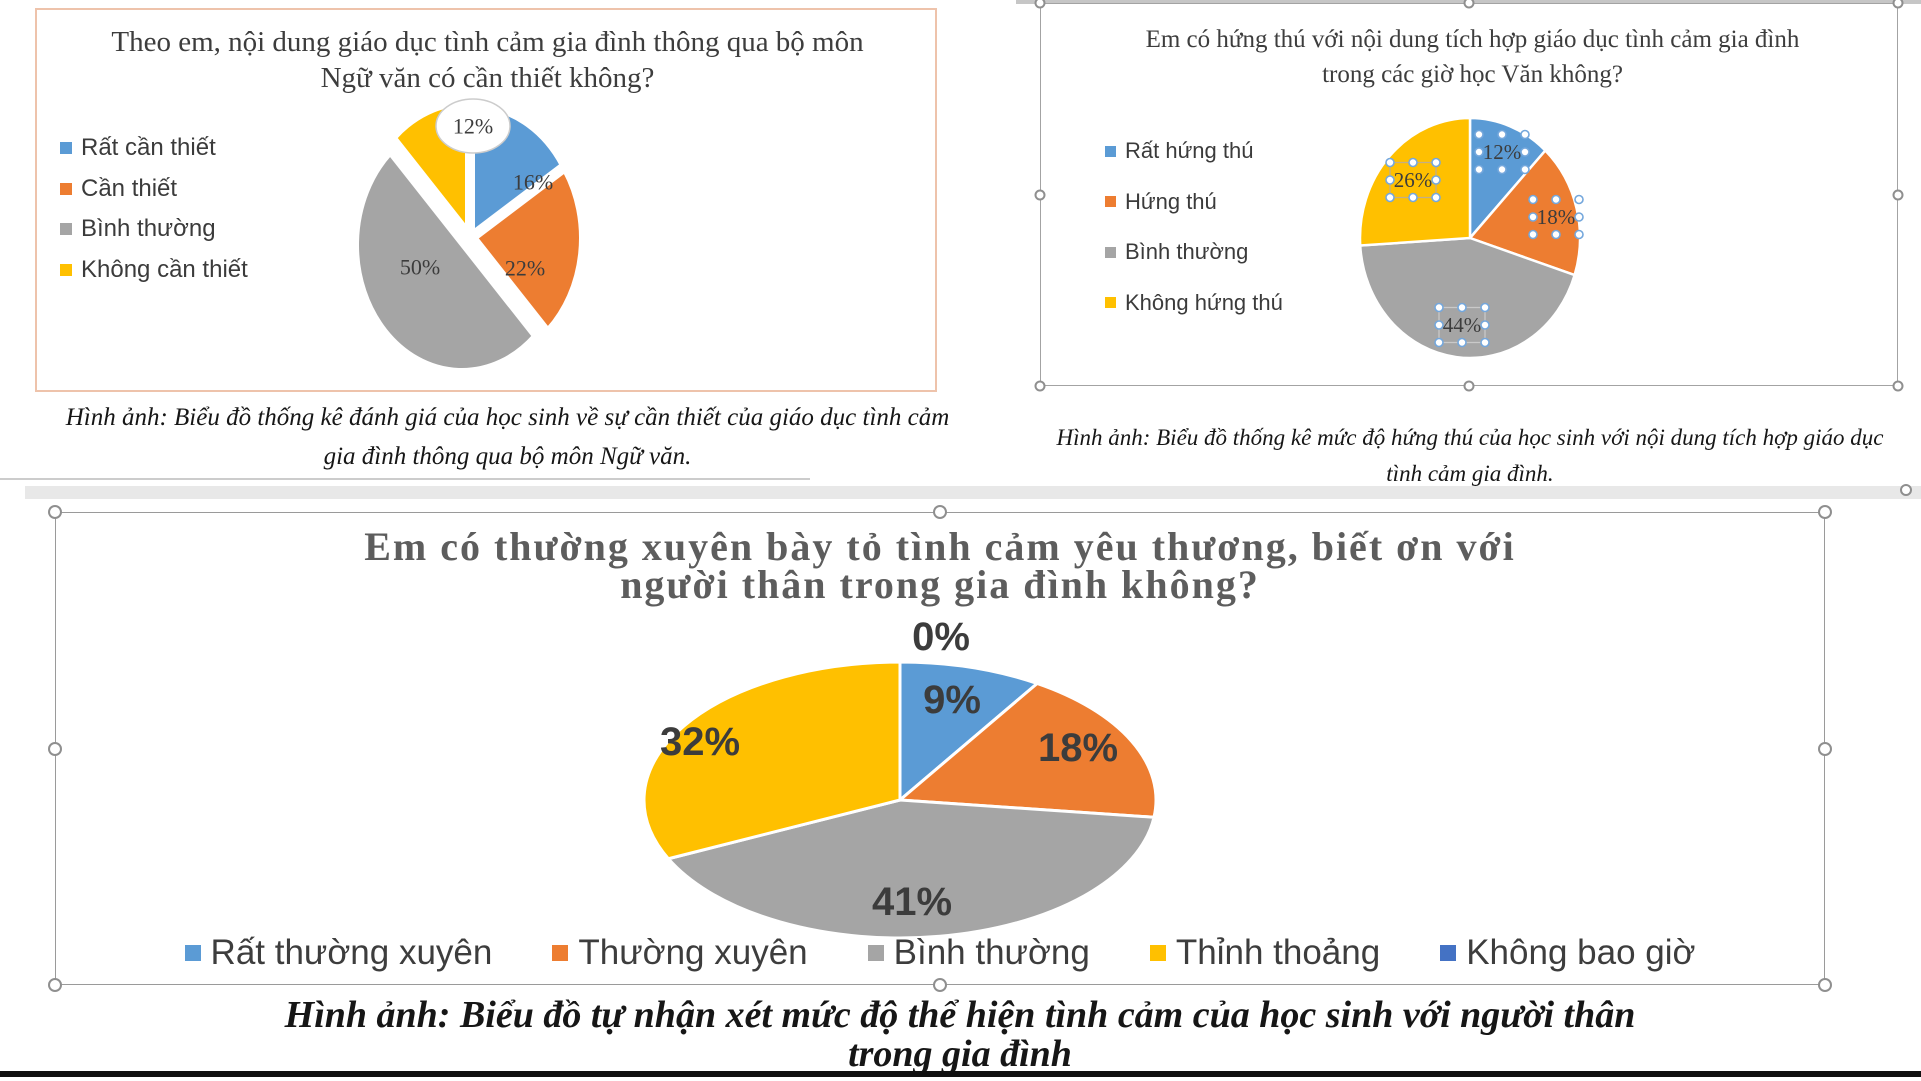 This screenshot has width=1921, height=1081. I want to click on data-label: 41%, so click(912, 902).